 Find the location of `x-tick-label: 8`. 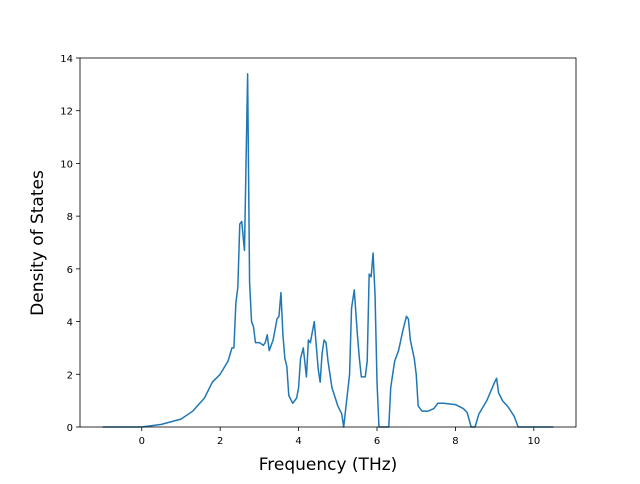

x-tick-label: 8 is located at coordinates (455, 441).